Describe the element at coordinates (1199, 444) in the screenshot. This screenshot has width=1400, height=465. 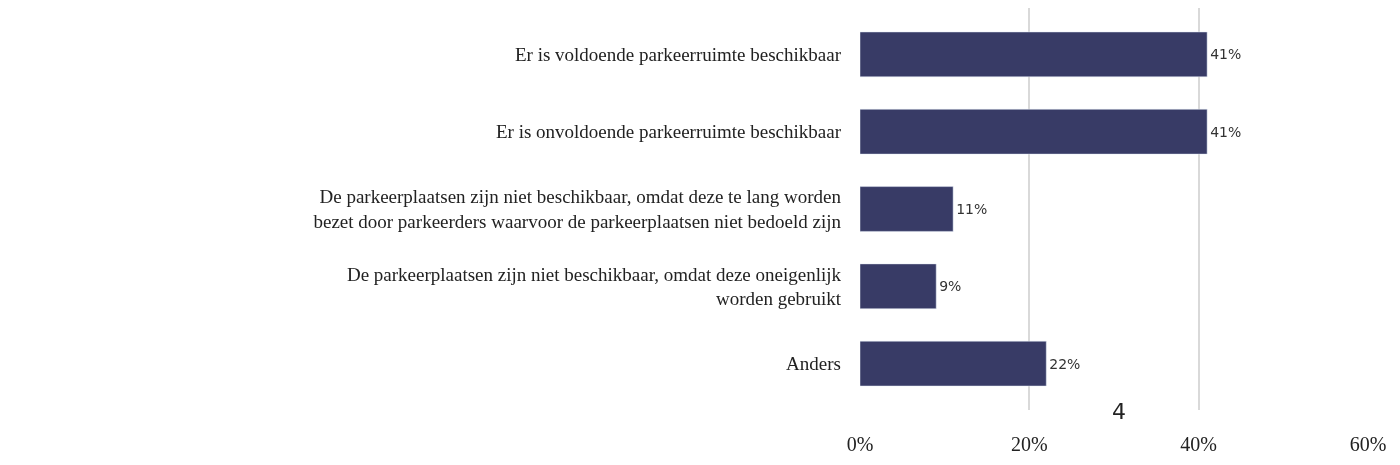
I see `x-tick-label: 40%` at that location.